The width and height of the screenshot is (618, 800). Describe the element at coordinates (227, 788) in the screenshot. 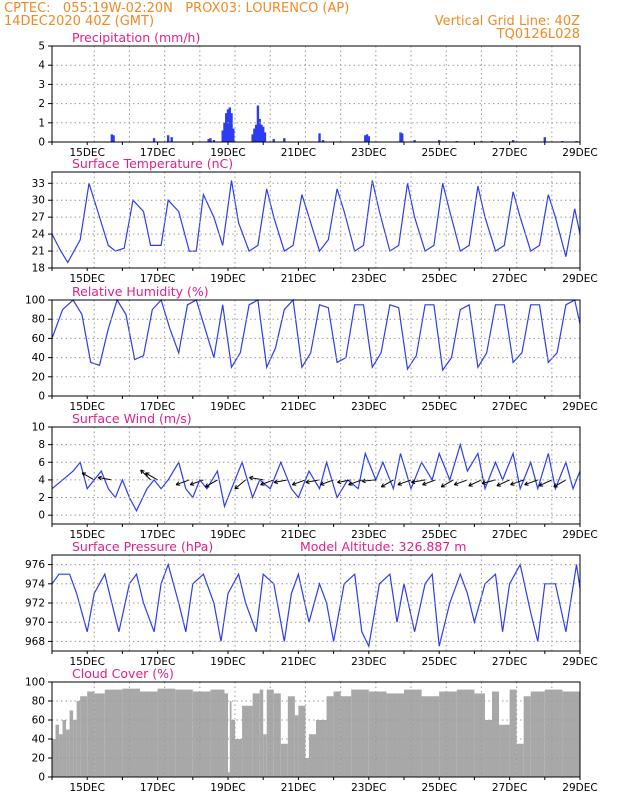

I see `x-tick-label: 19DEC` at that location.